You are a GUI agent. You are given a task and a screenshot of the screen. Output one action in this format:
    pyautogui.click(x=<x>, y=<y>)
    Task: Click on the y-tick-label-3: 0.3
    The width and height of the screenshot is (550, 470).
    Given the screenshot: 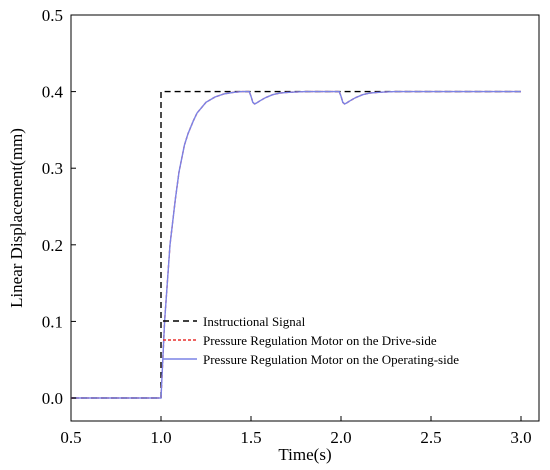 What is the action you would take?
    pyautogui.click(x=52, y=168)
    